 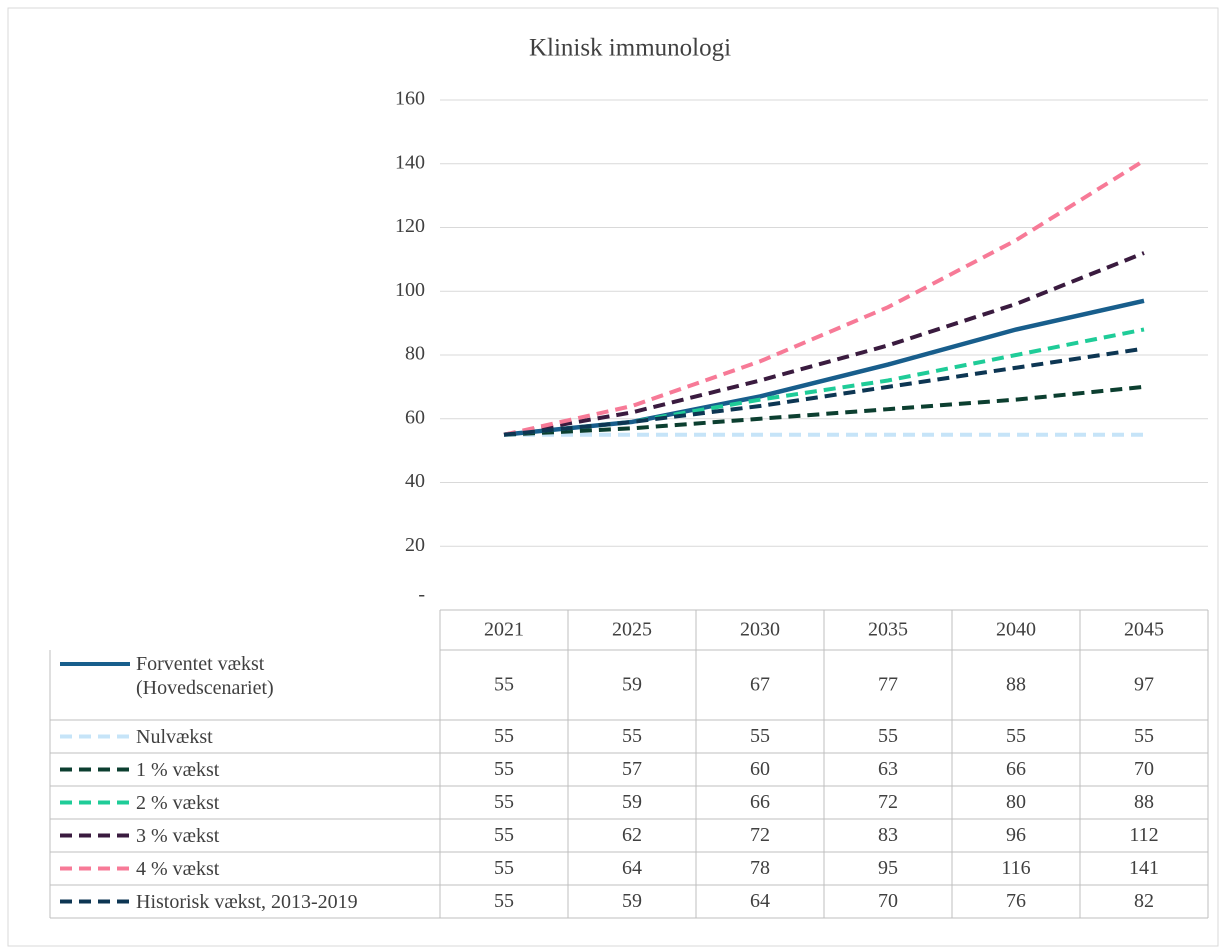 I want to click on y-tick-label: 40, so click(x=415, y=481).